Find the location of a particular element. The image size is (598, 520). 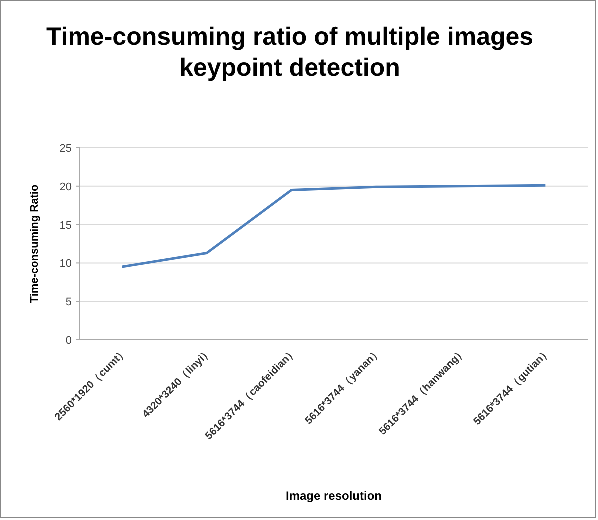

y-tick-label: 25 is located at coordinates (66, 149).